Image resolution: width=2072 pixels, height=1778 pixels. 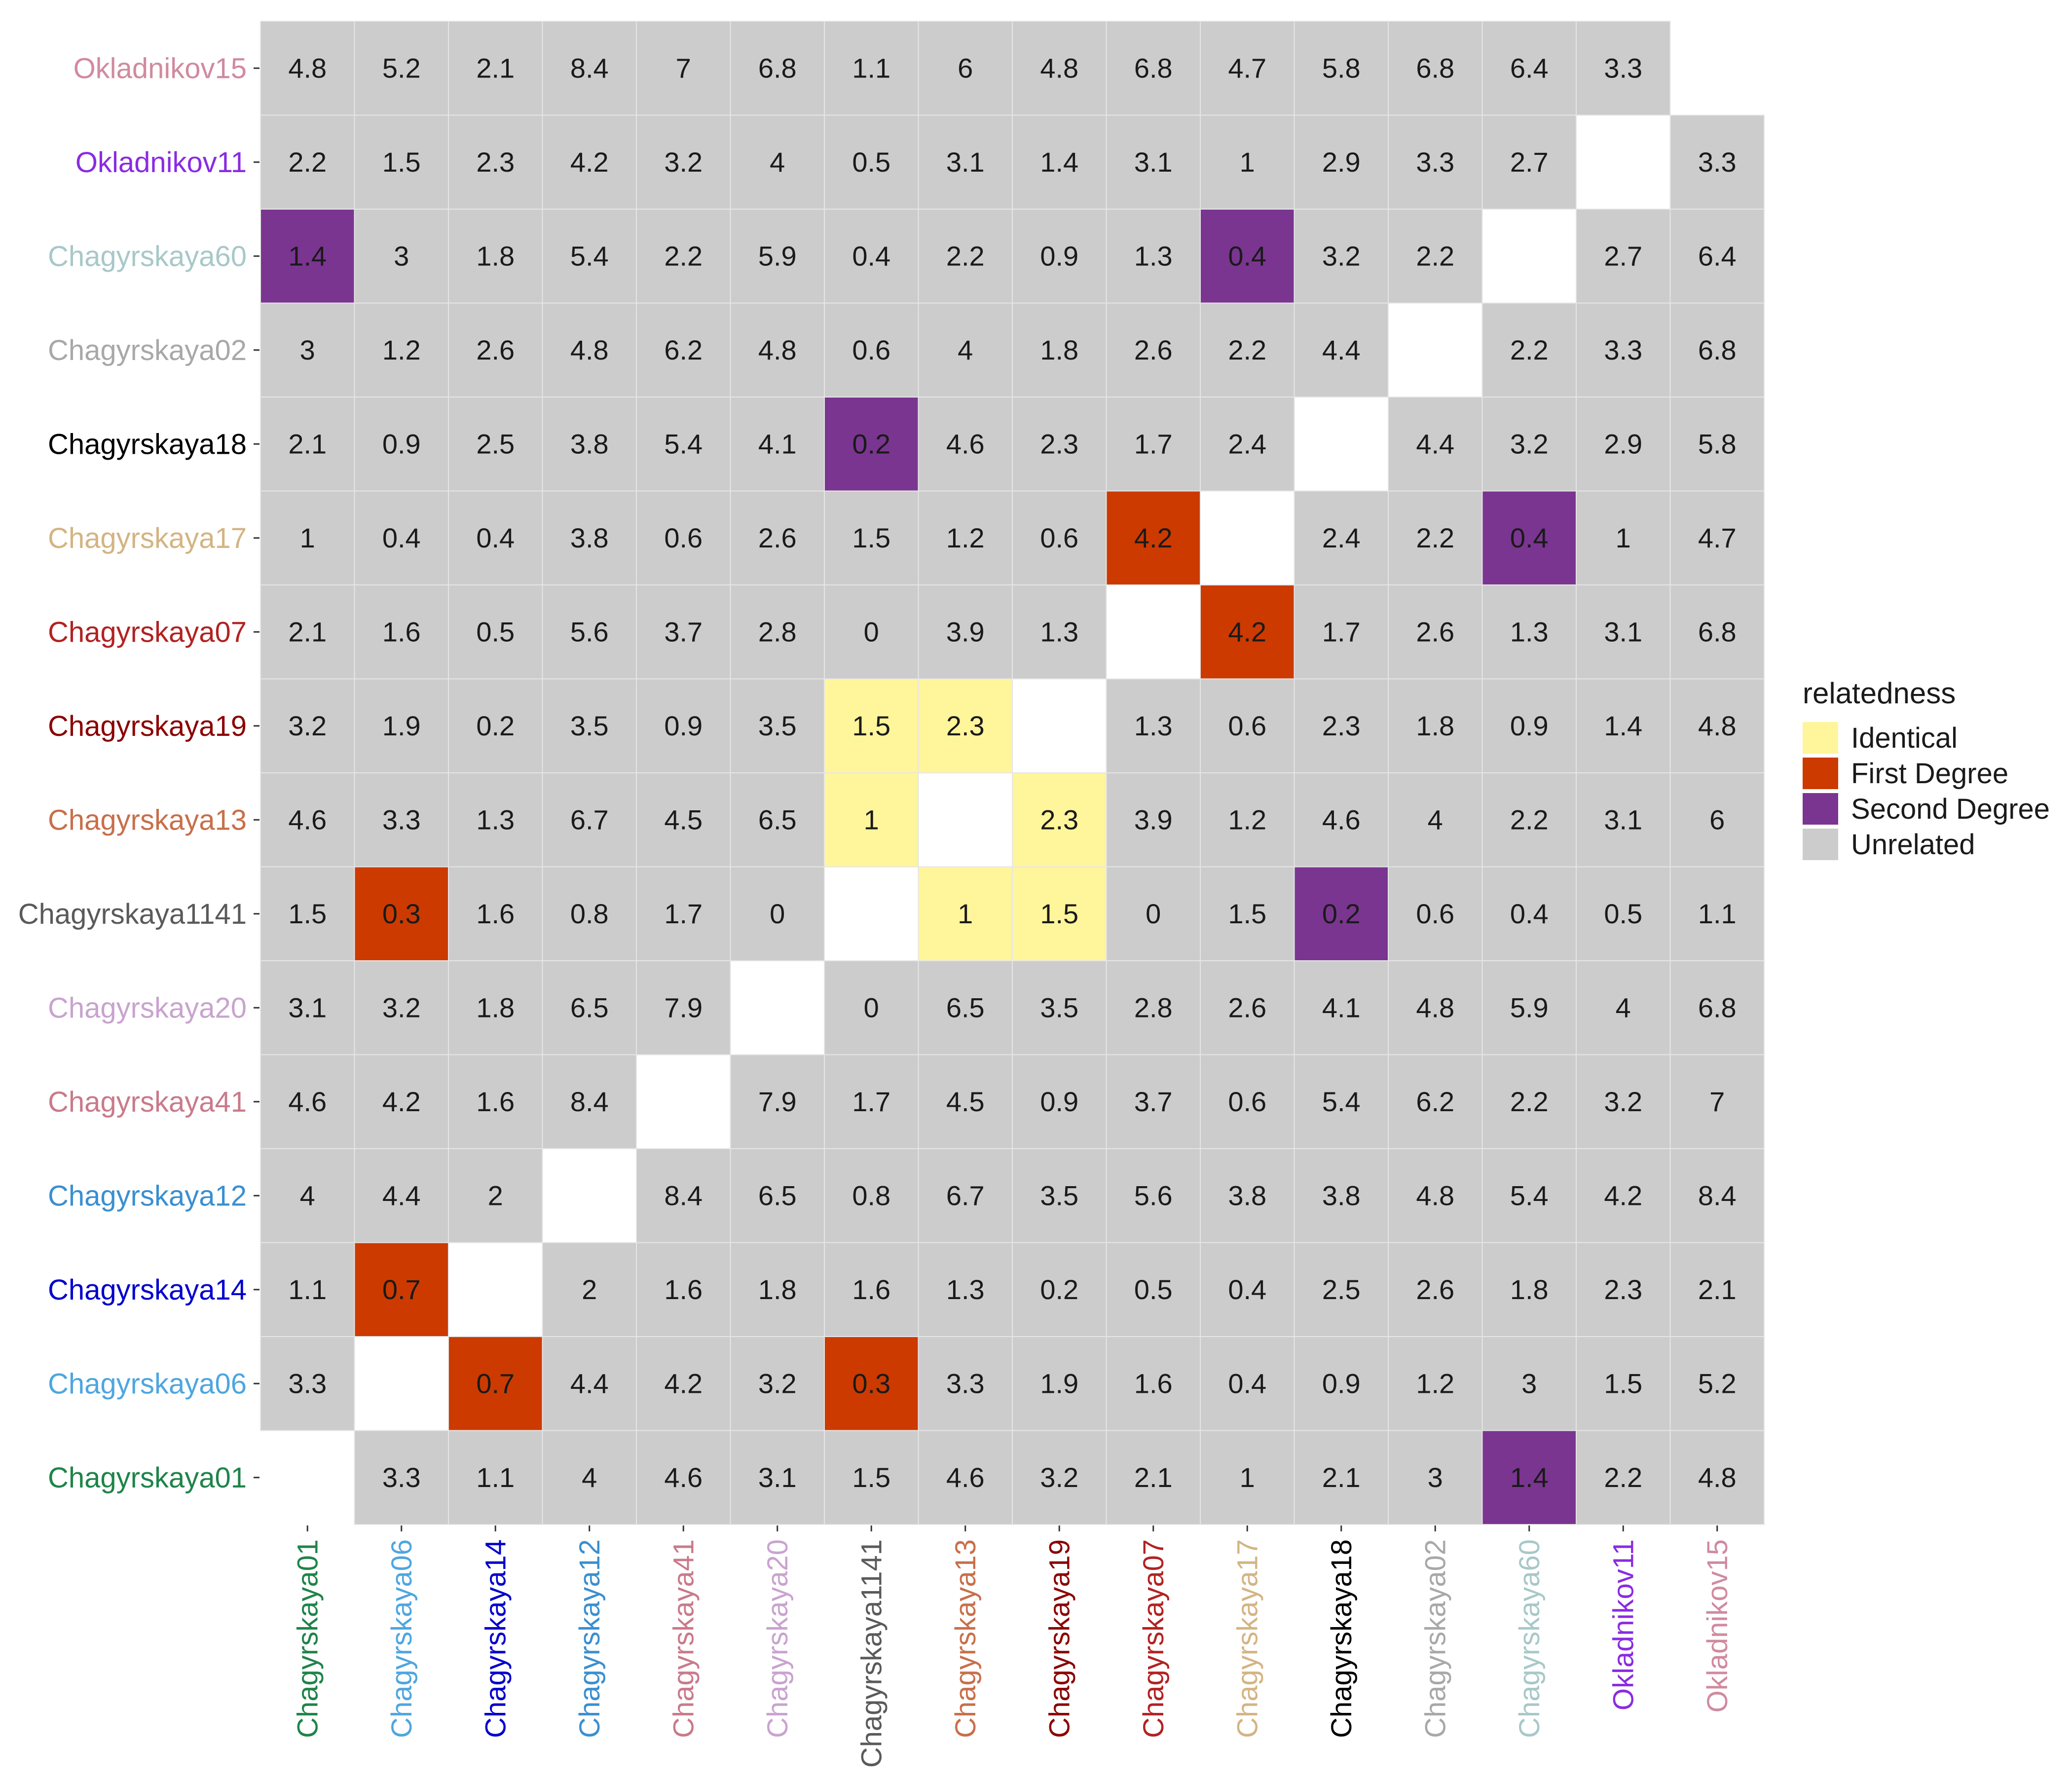 I want to click on y-tick-label: Chagyrskaya01, so click(x=148, y=1478).